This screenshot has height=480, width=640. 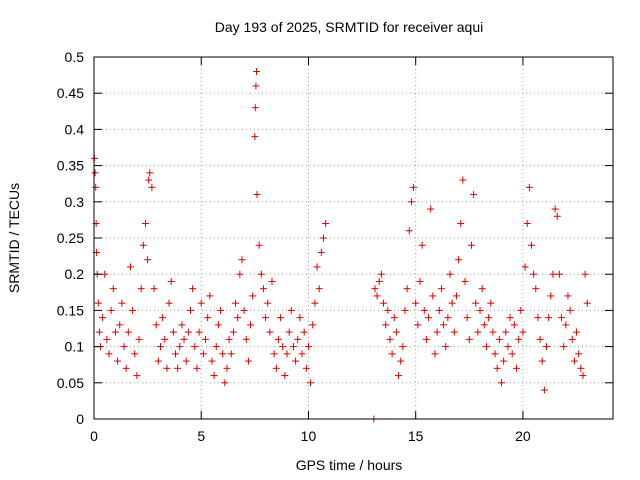 What do you see at coordinates (70, 310) in the screenshot?
I see `y-tick-label: 0.15` at bounding box center [70, 310].